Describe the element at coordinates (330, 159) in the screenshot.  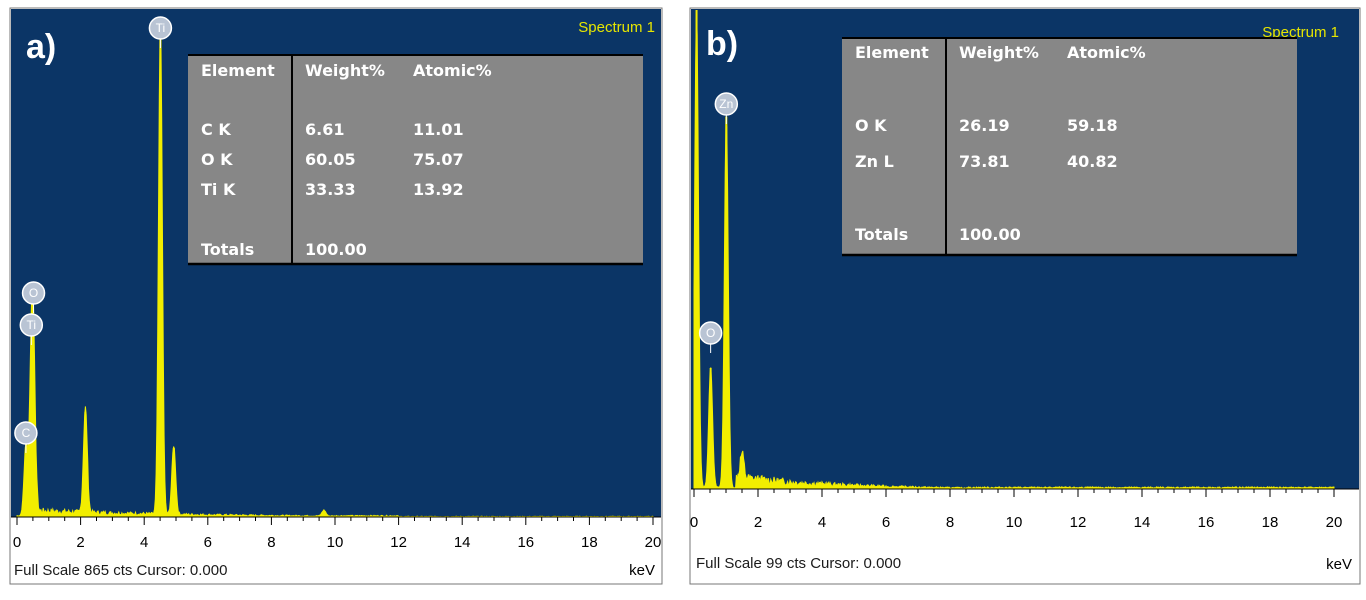
I see `row-weight: 60.05` at that location.